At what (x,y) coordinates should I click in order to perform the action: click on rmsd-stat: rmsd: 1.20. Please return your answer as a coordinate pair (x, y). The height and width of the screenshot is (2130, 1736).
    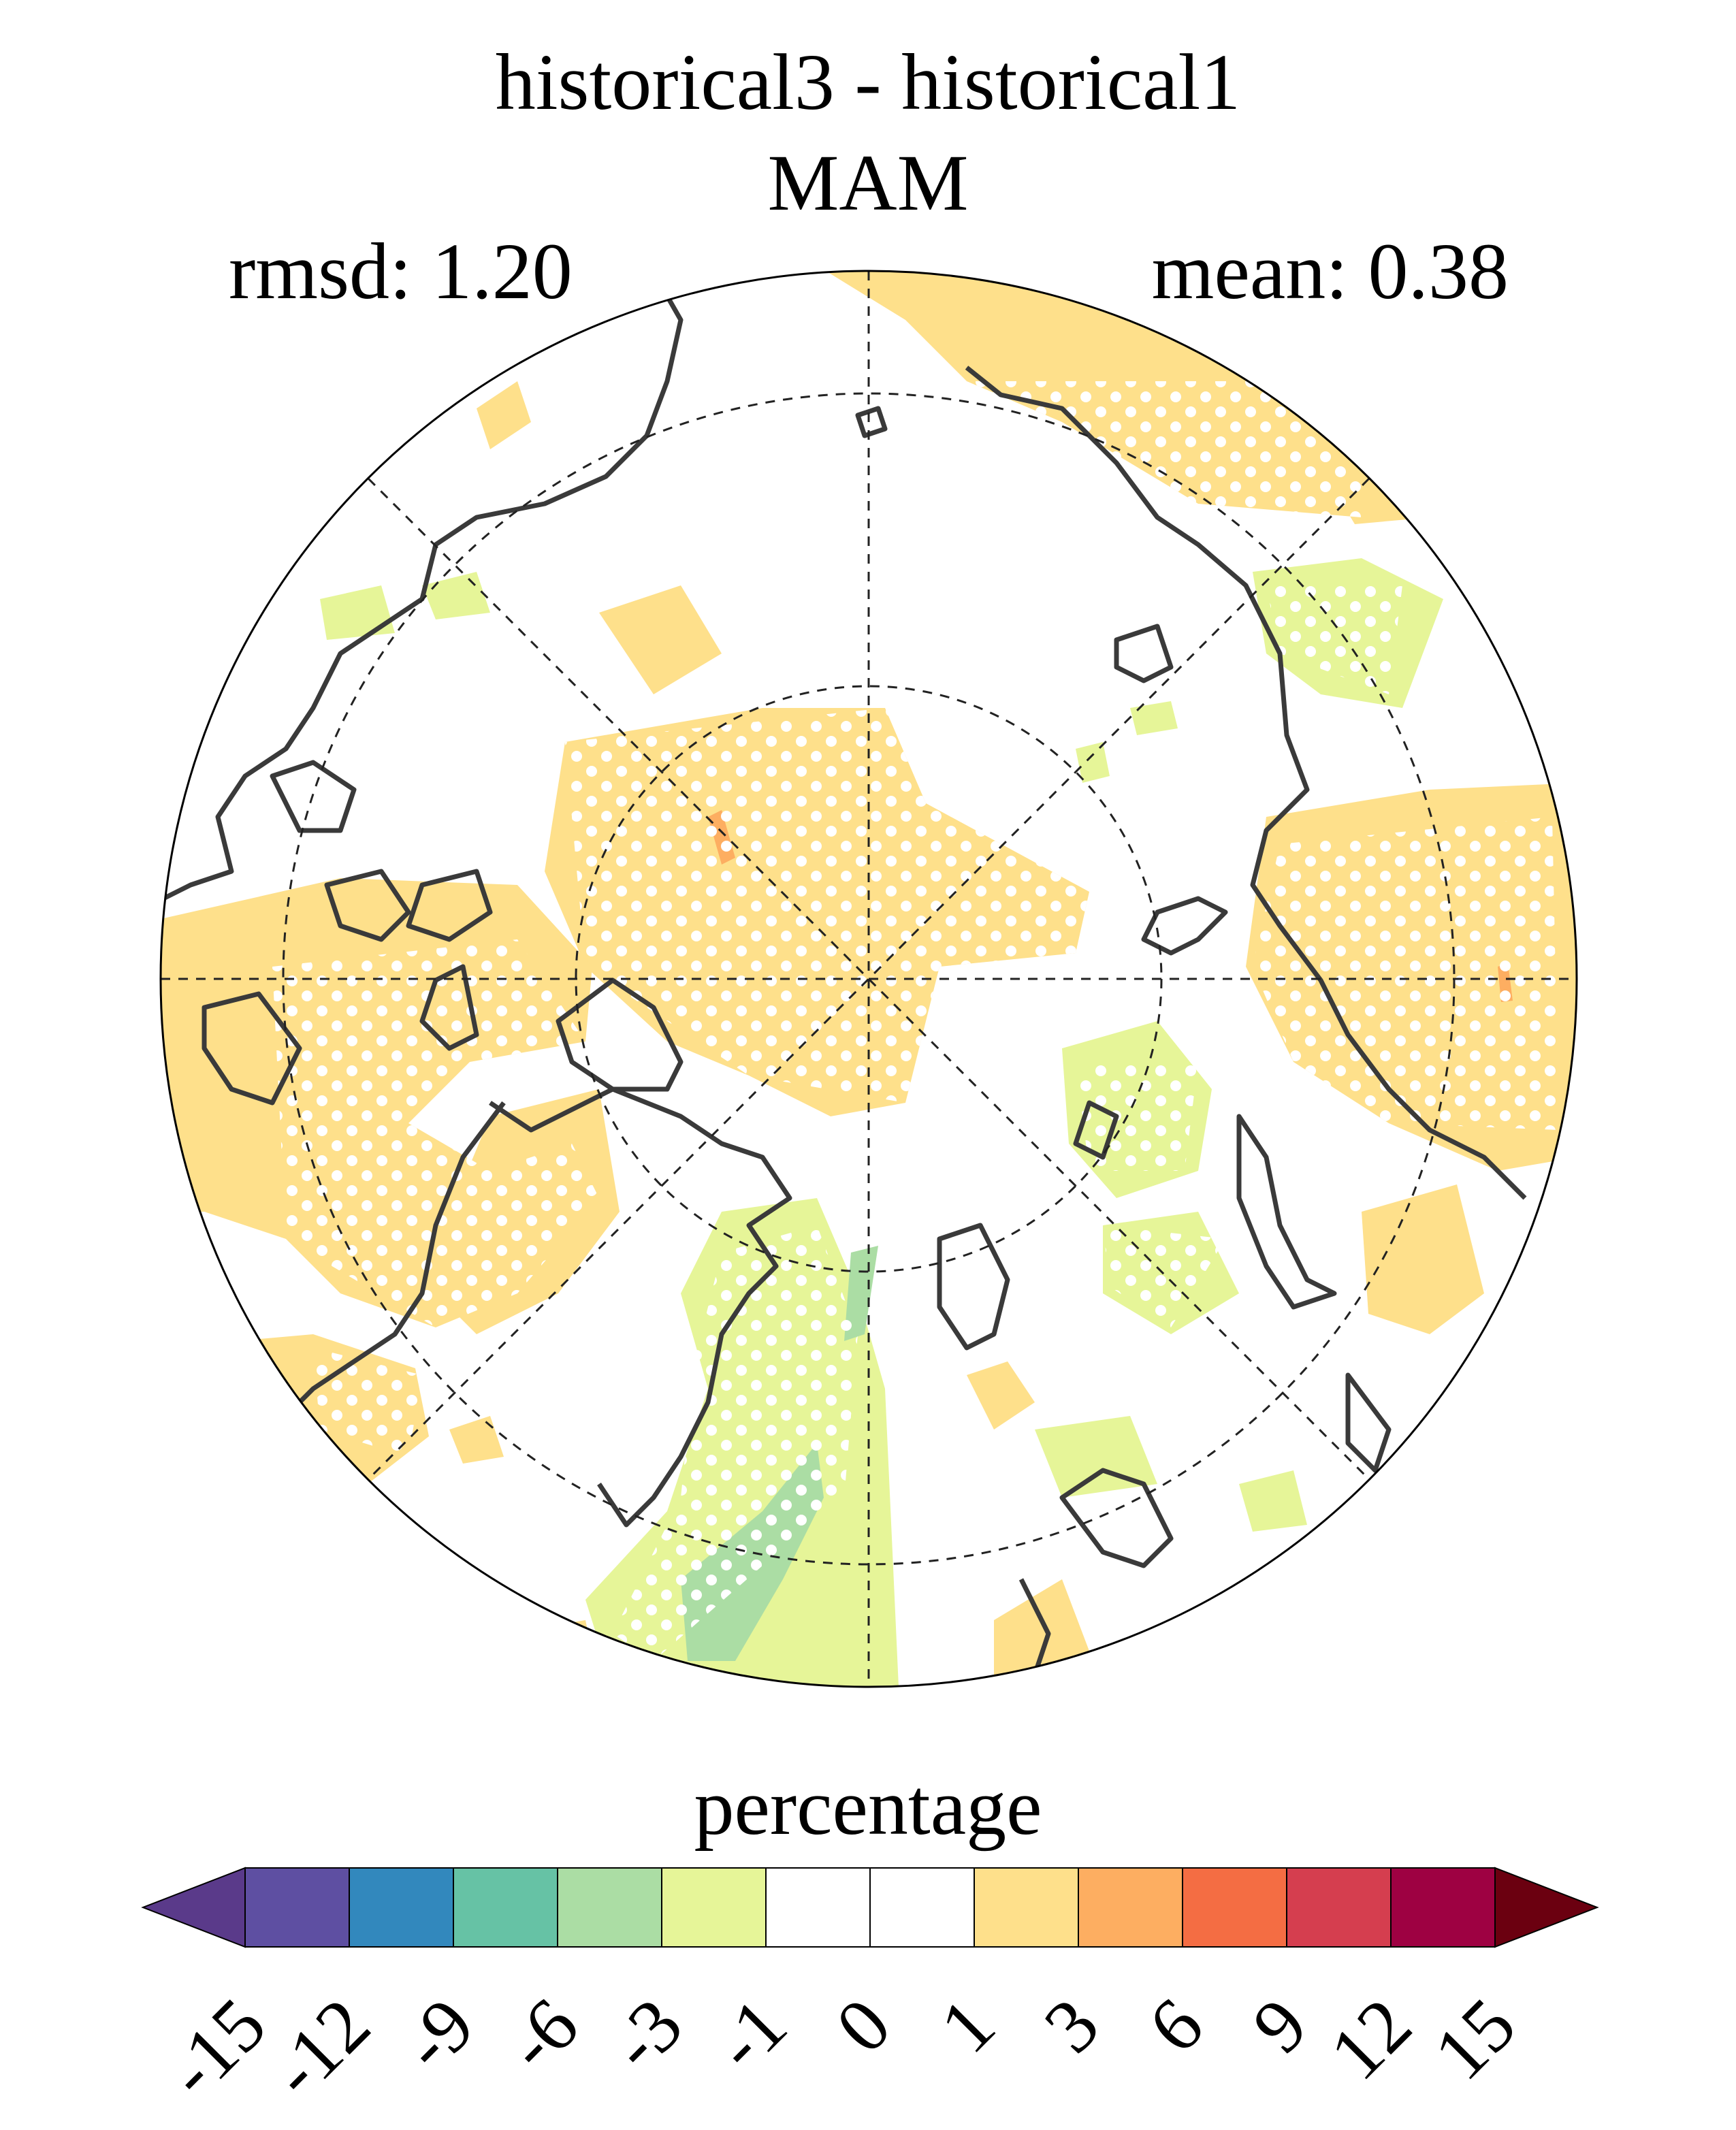
    Looking at the image, I should click on (401, 271).